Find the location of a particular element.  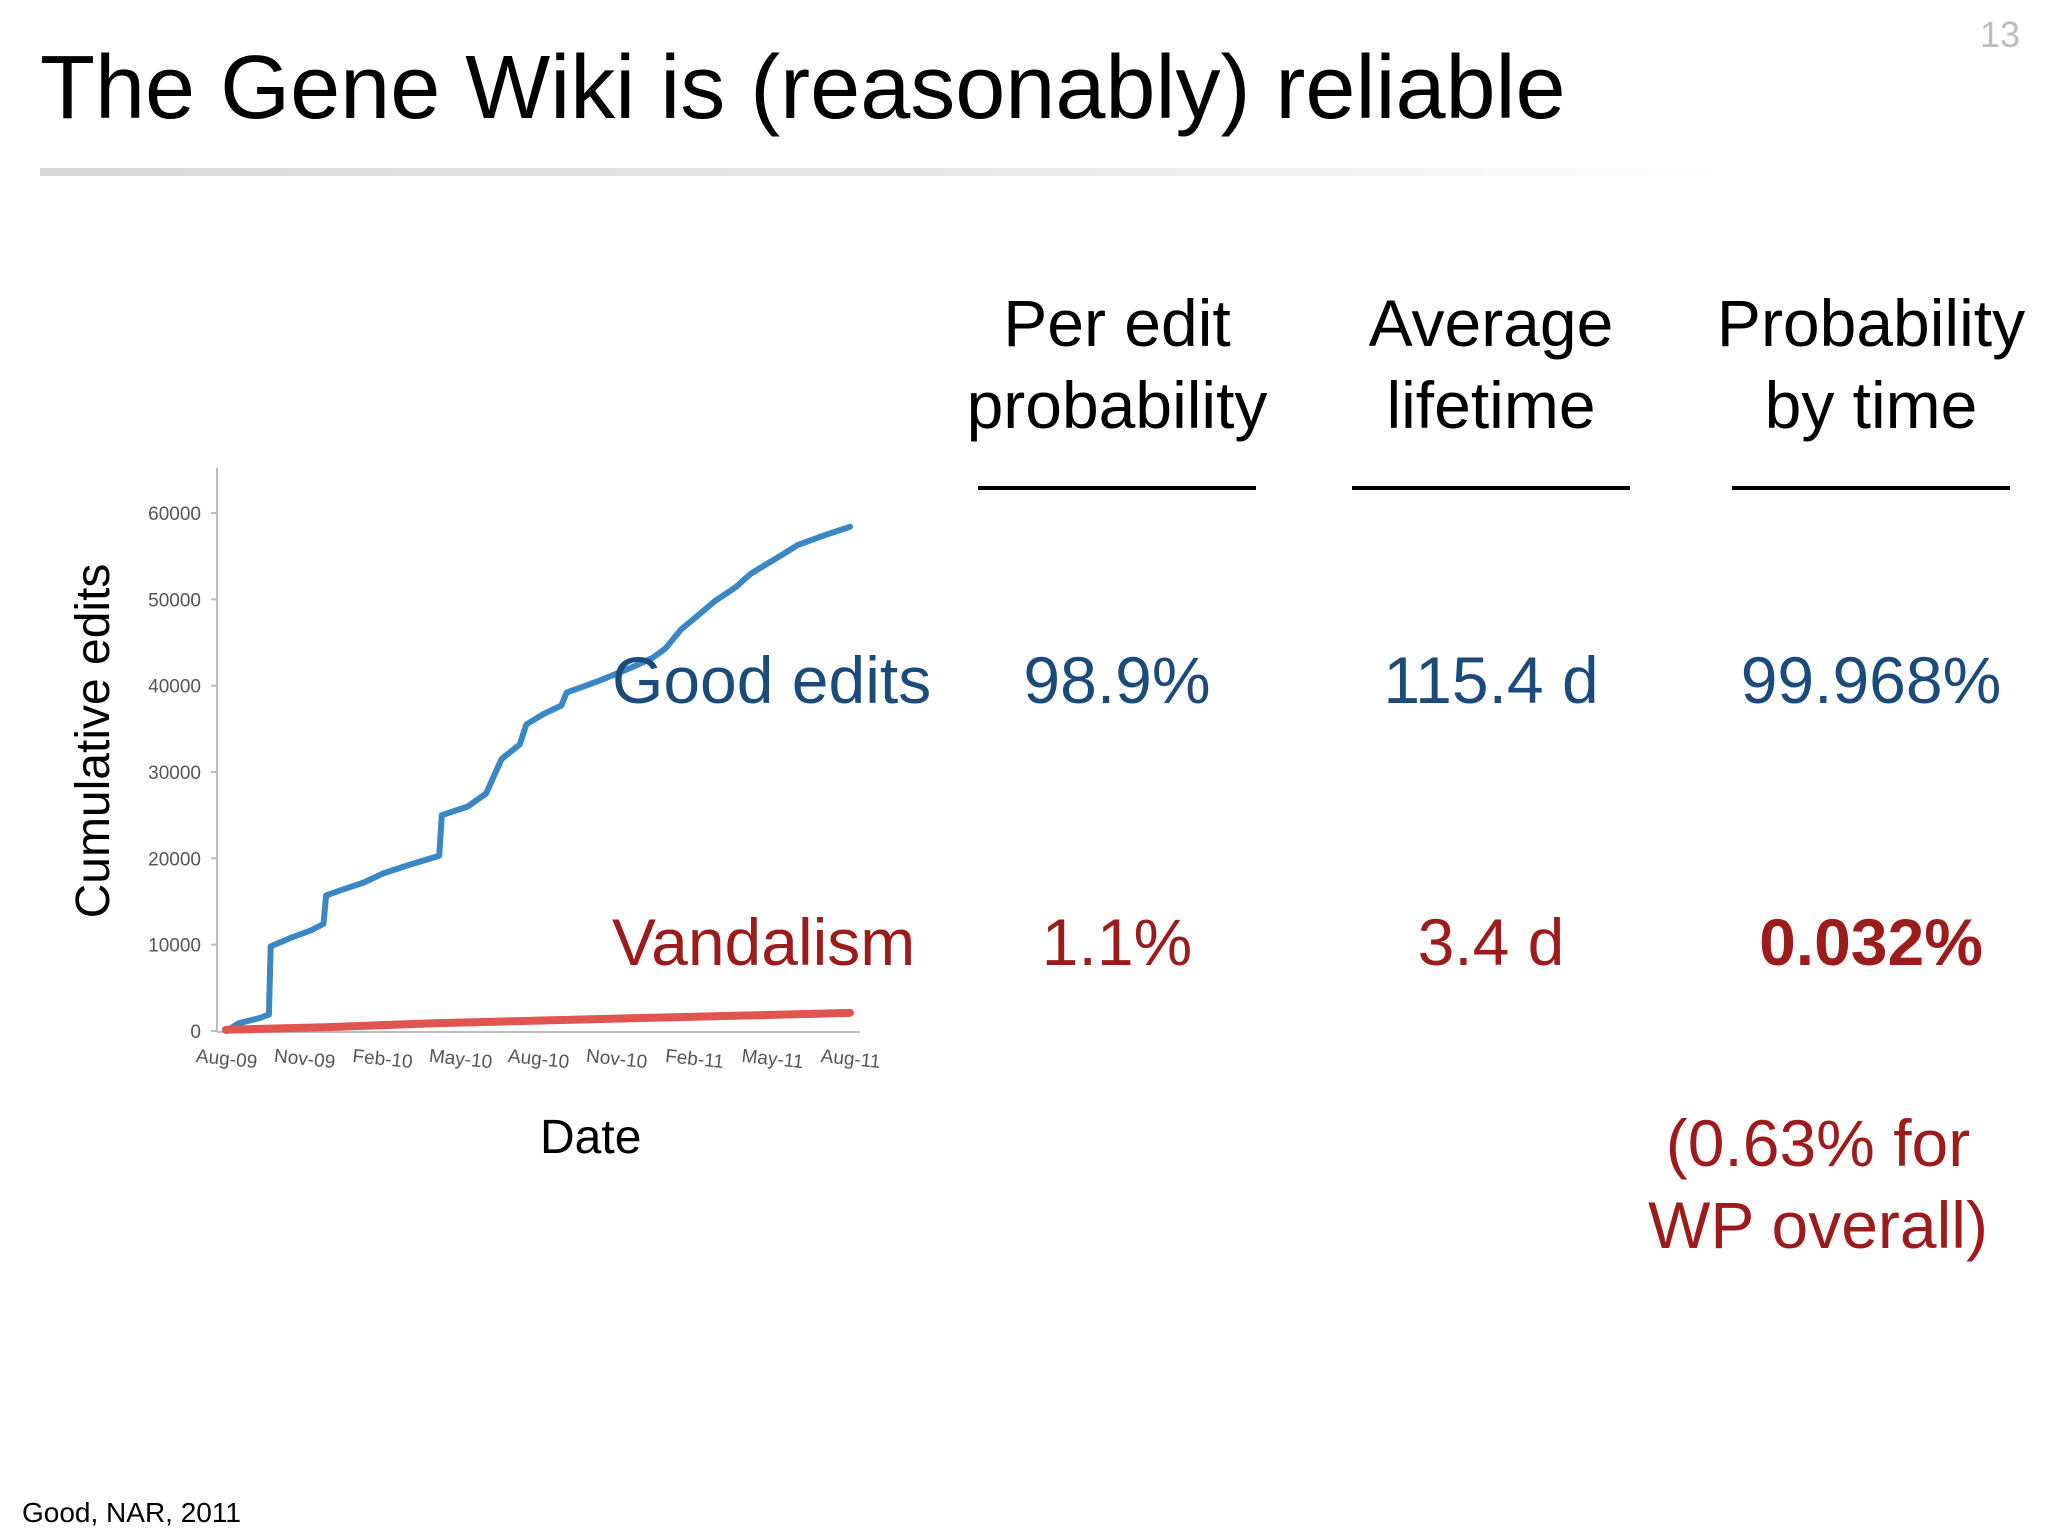

good-edits-probability-by-time: 99.968% is located at coordinates (1871, 680).